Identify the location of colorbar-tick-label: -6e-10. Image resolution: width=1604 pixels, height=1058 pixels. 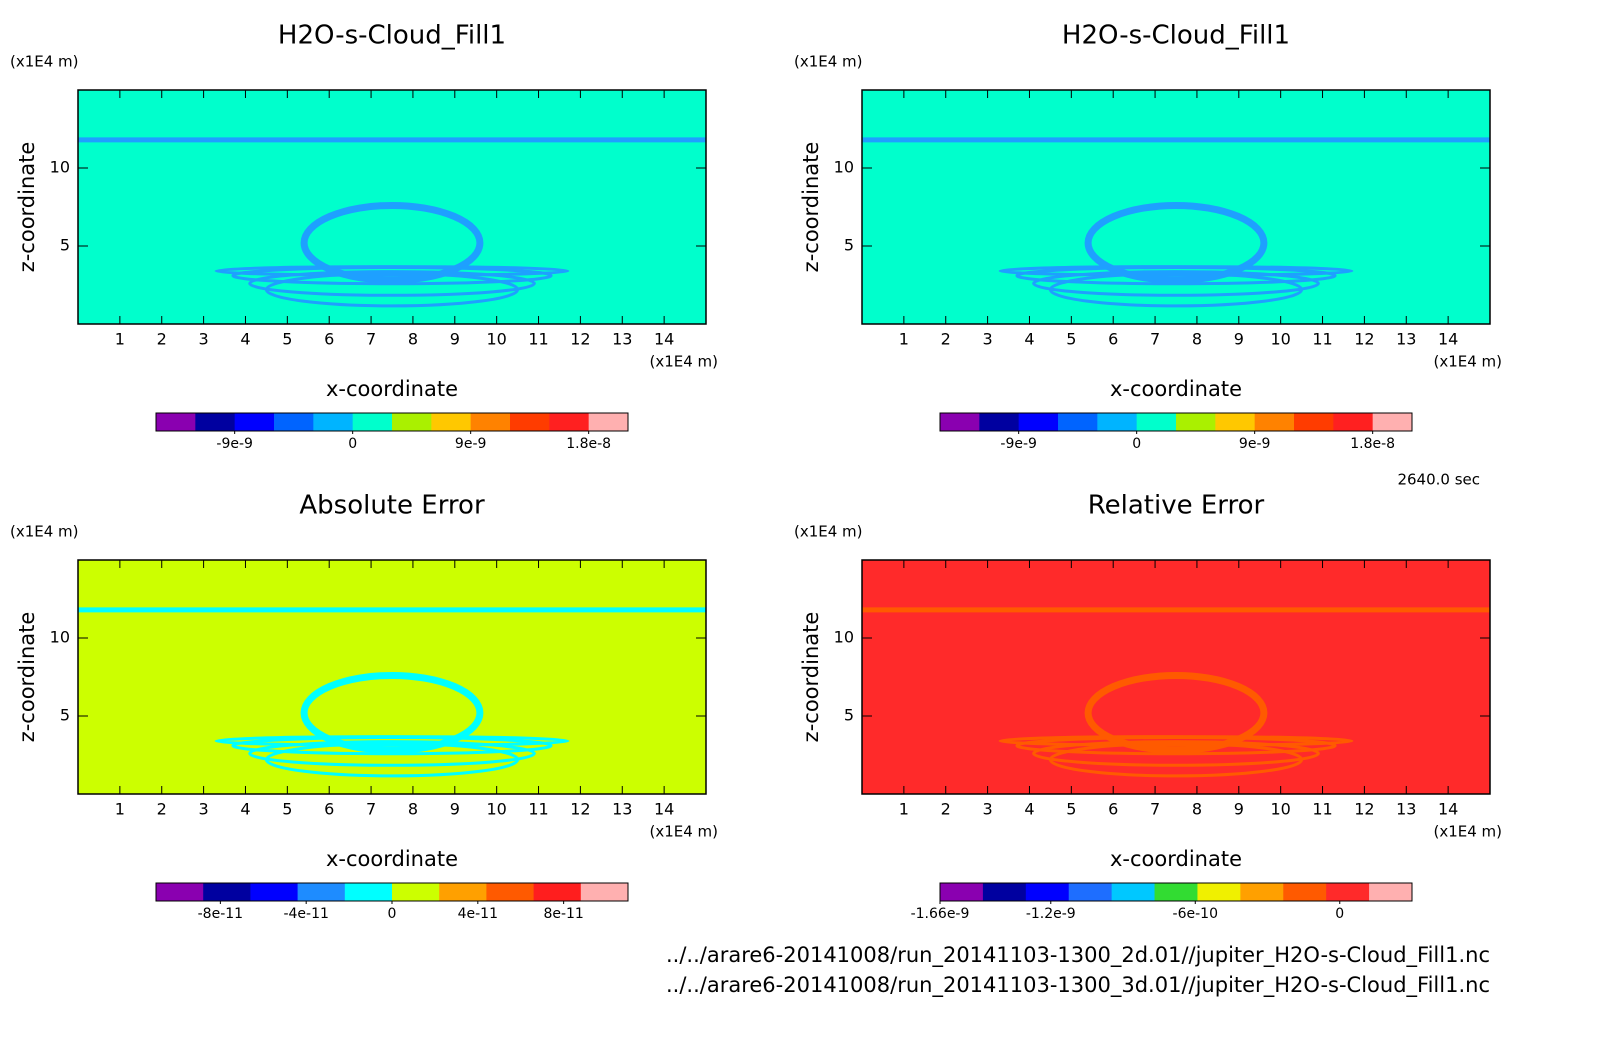
(1195, 914).